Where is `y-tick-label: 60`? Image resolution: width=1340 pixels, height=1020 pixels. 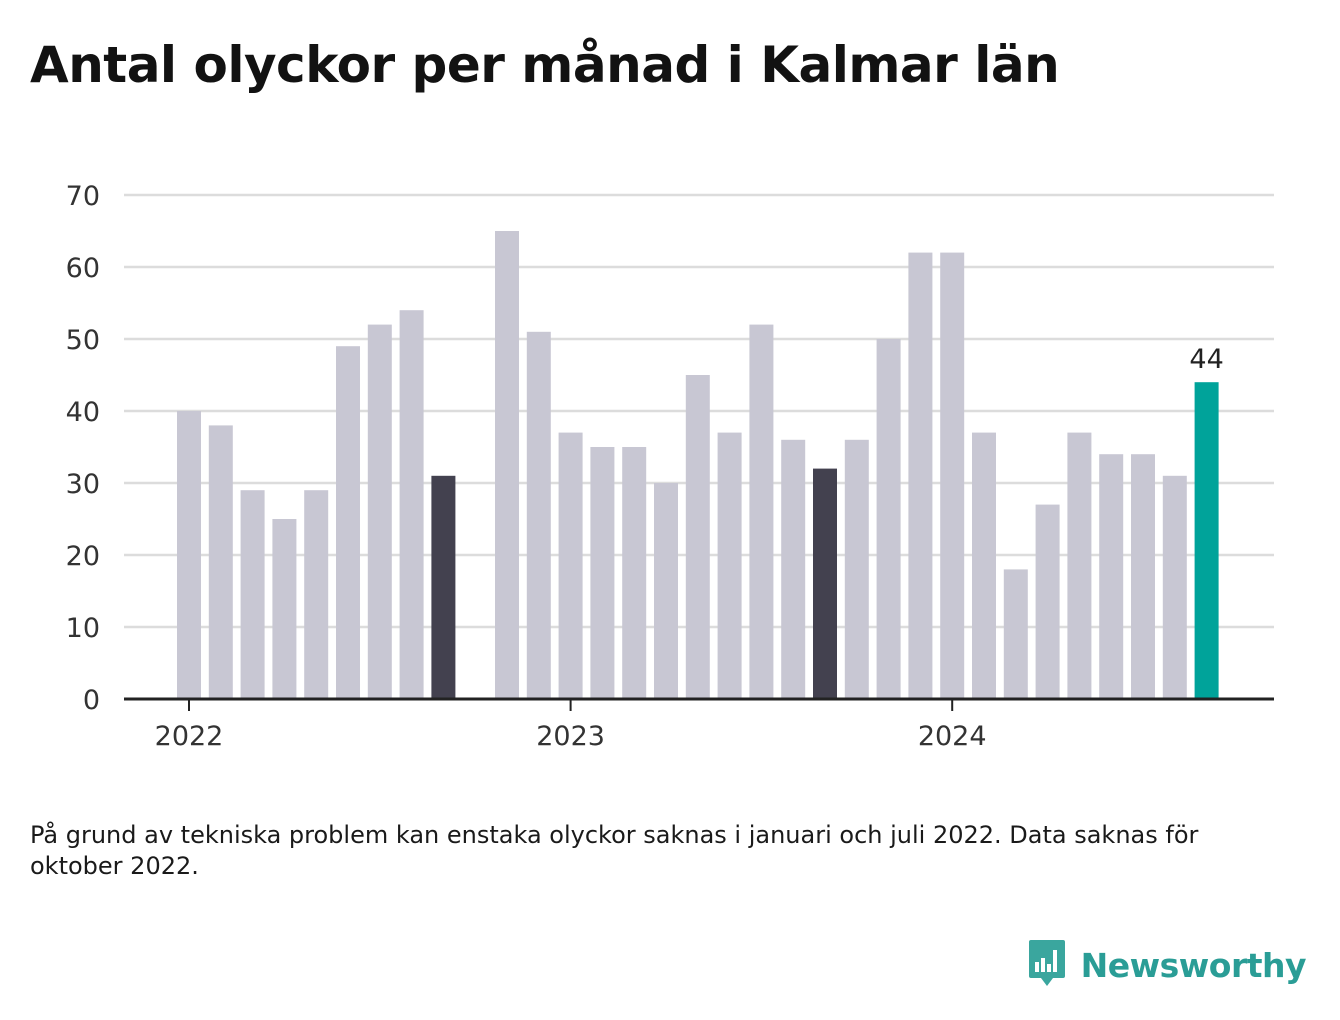
y-tick-label: 60 is located at coordinates (83, 268).